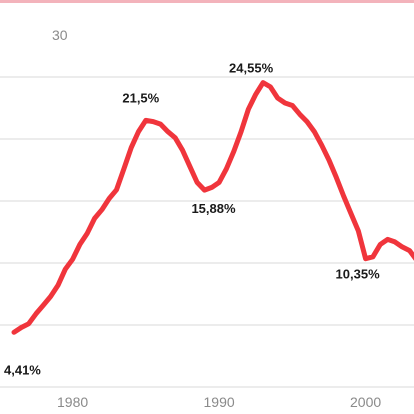  I want to click on y-tick-label: 30, so click(60, 35).